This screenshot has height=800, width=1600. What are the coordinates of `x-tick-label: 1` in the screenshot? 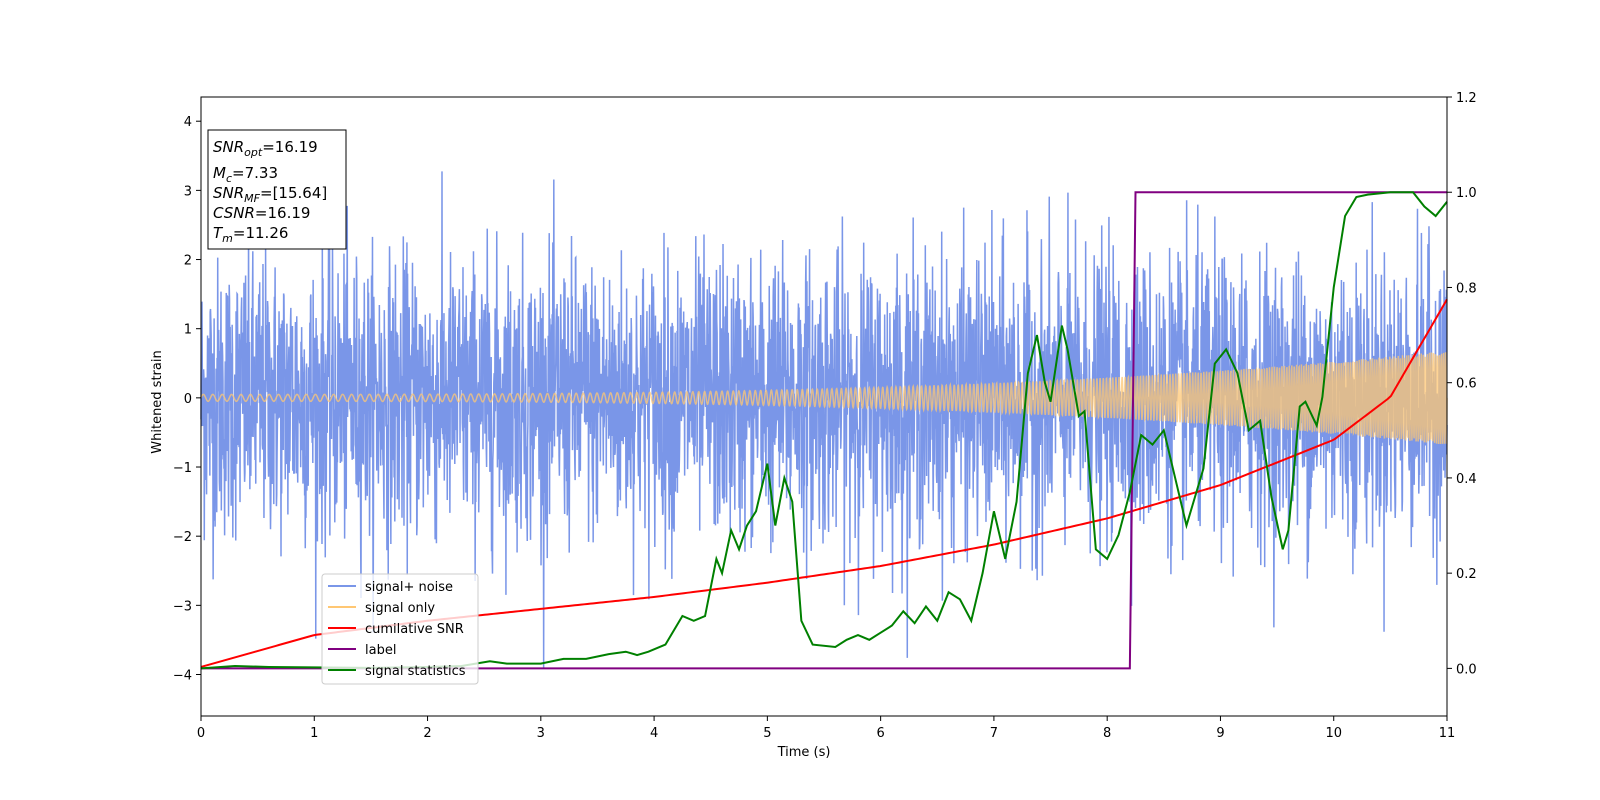 It's located at (314, 733).